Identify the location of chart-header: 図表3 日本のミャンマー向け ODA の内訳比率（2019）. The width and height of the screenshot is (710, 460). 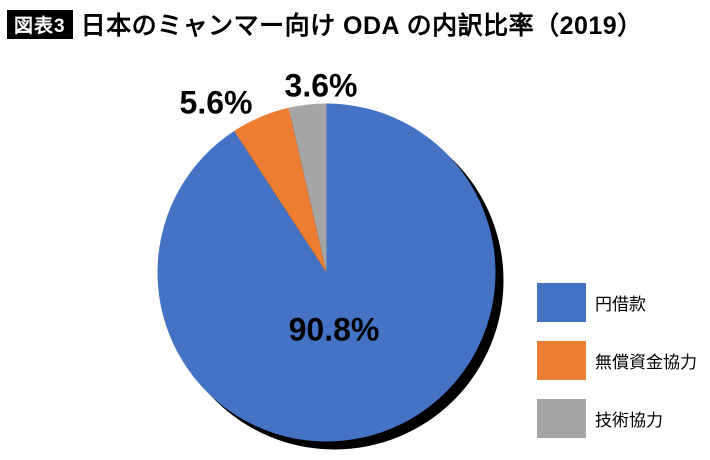
(325, 24).